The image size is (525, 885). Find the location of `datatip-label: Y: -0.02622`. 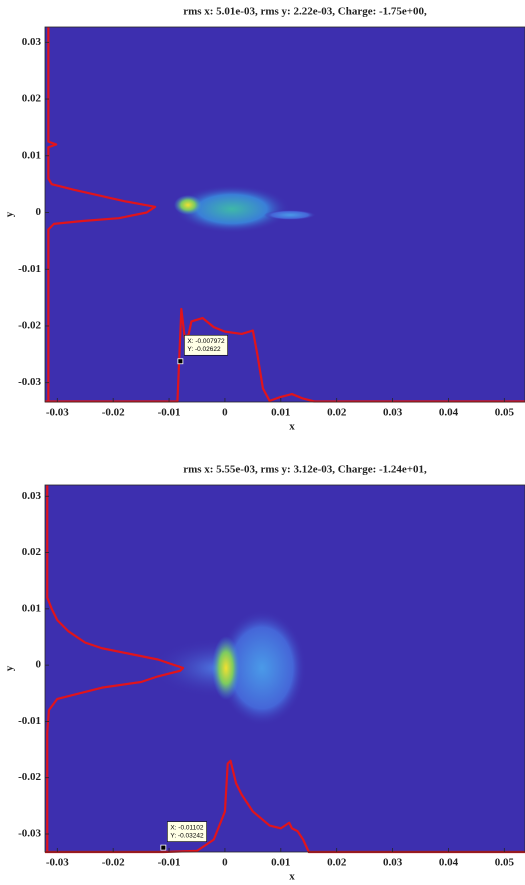

datatip-label: Y: -0.02622 is located at coordinates (204, 349).